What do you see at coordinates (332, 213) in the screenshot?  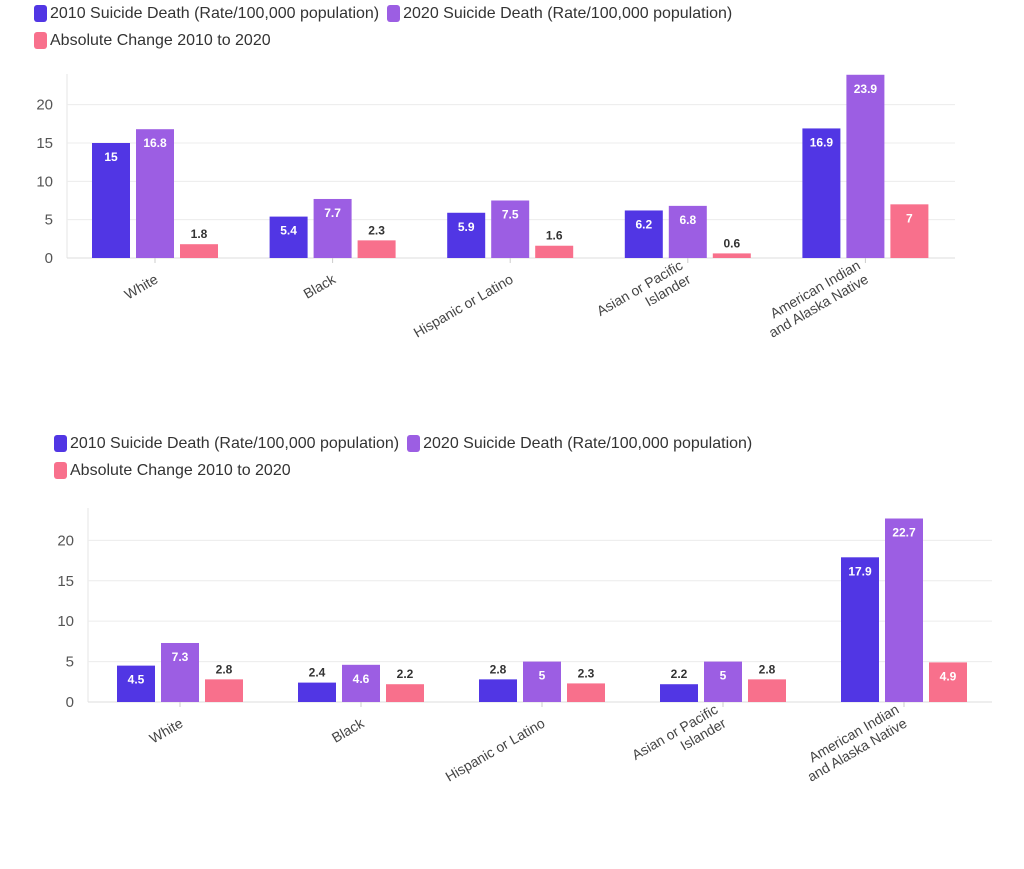 I see `data-label: 7.7` at bounding box center [332, 213].